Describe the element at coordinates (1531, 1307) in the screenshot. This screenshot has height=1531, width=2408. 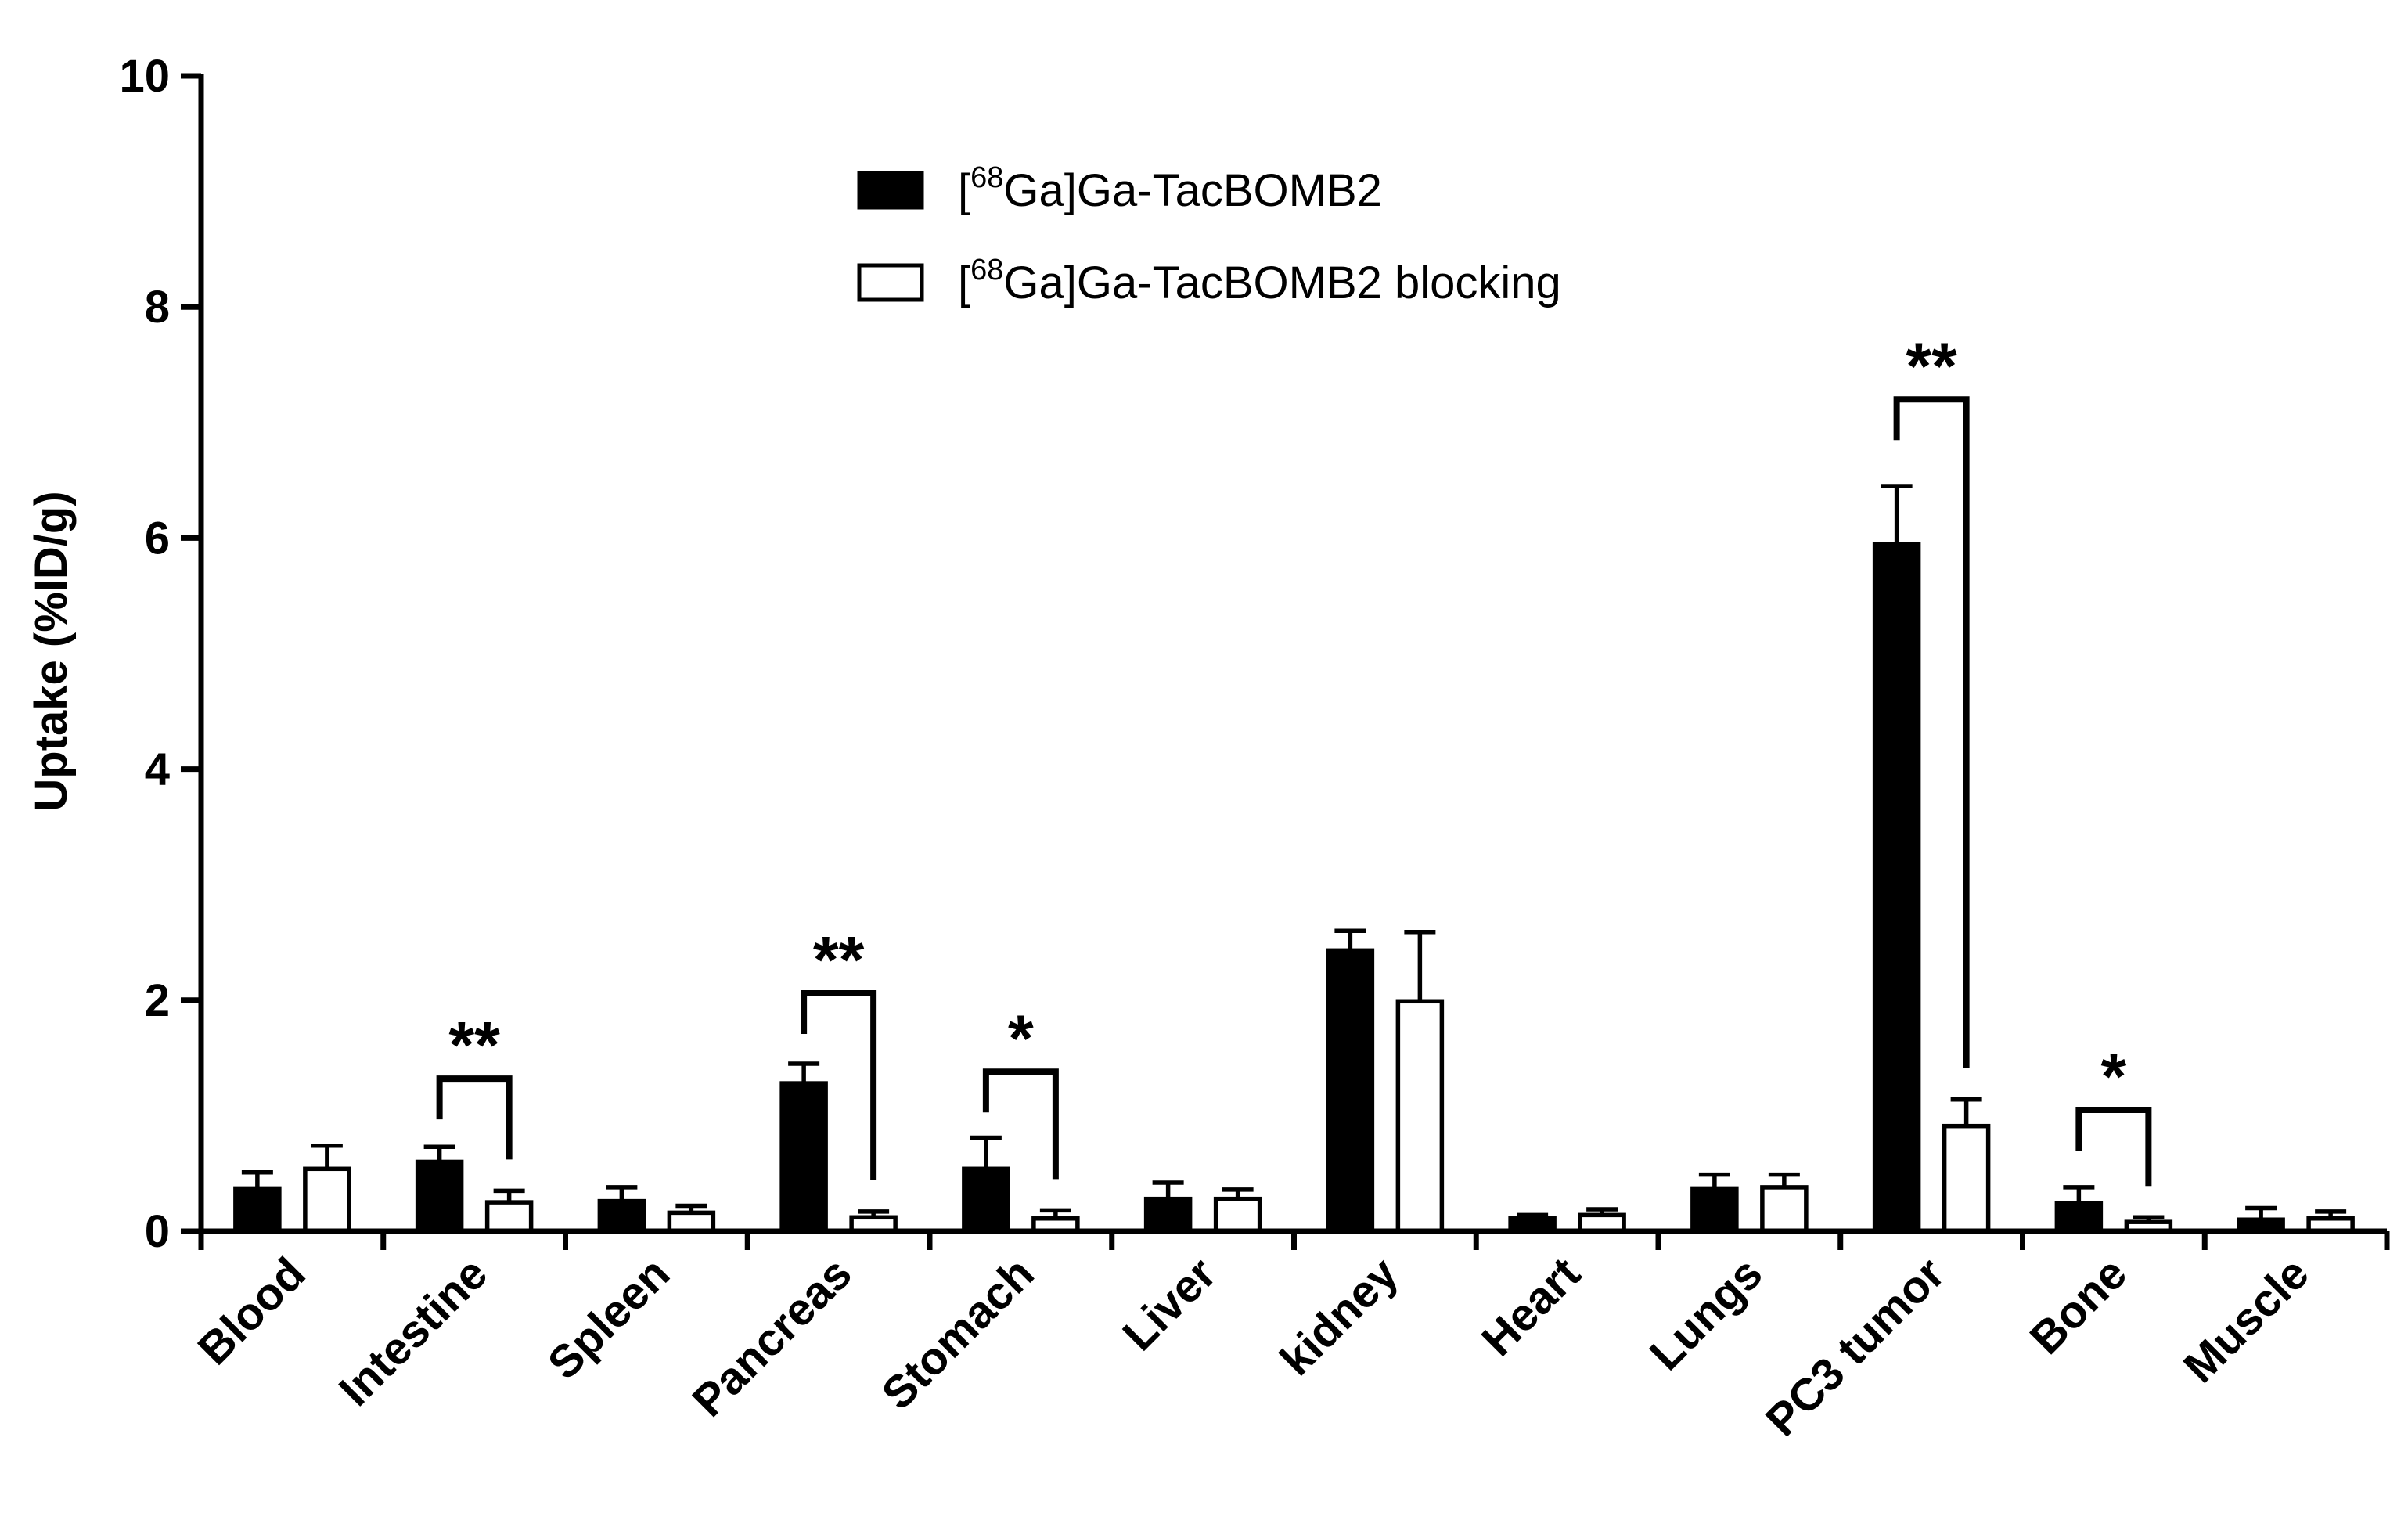
I see `x-category-label: Heart` at that location.